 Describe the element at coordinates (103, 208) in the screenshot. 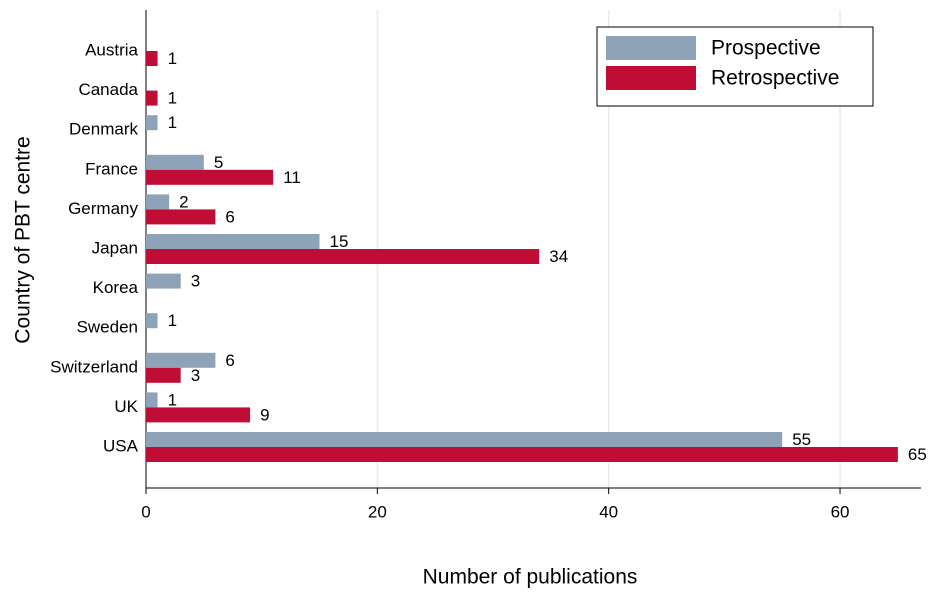

I see `y-tick-label: Germany` at that location.